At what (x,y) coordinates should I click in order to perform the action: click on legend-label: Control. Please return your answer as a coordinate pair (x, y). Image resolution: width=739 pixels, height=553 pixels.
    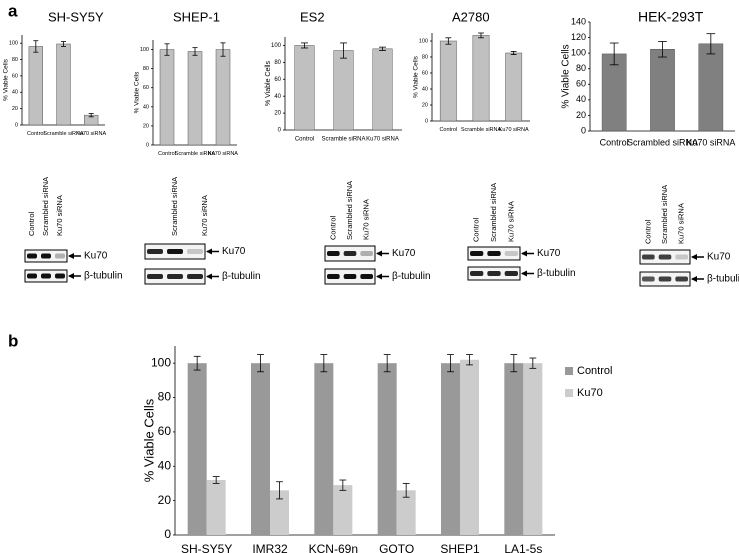
    Looking at the image, I should click on (594, 371).